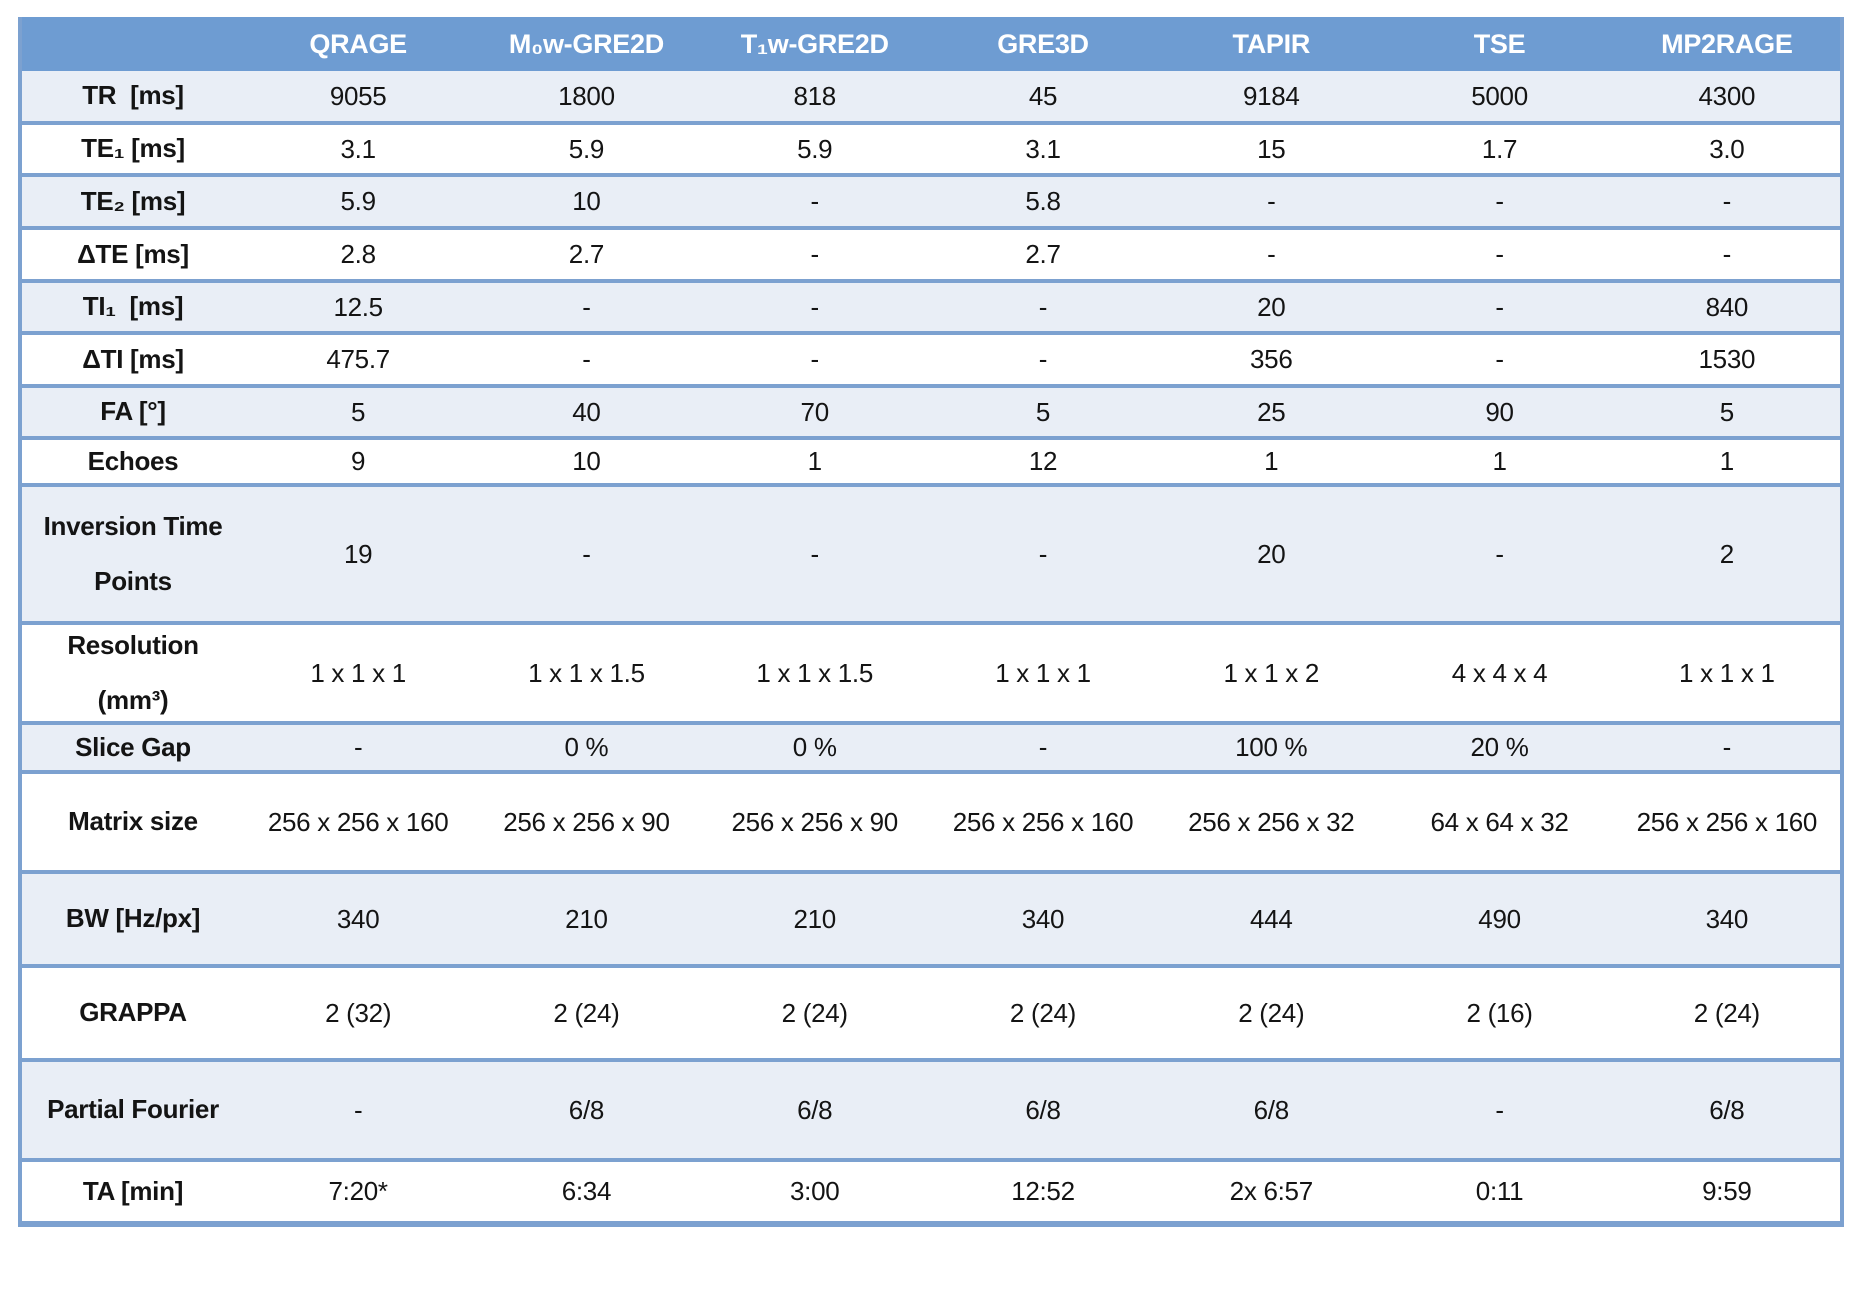 This screenshot has width=1862, height=1311. Describe the element at coordinates (1271, 918) in the screenshot. I see `cell-value: 444` at that location.